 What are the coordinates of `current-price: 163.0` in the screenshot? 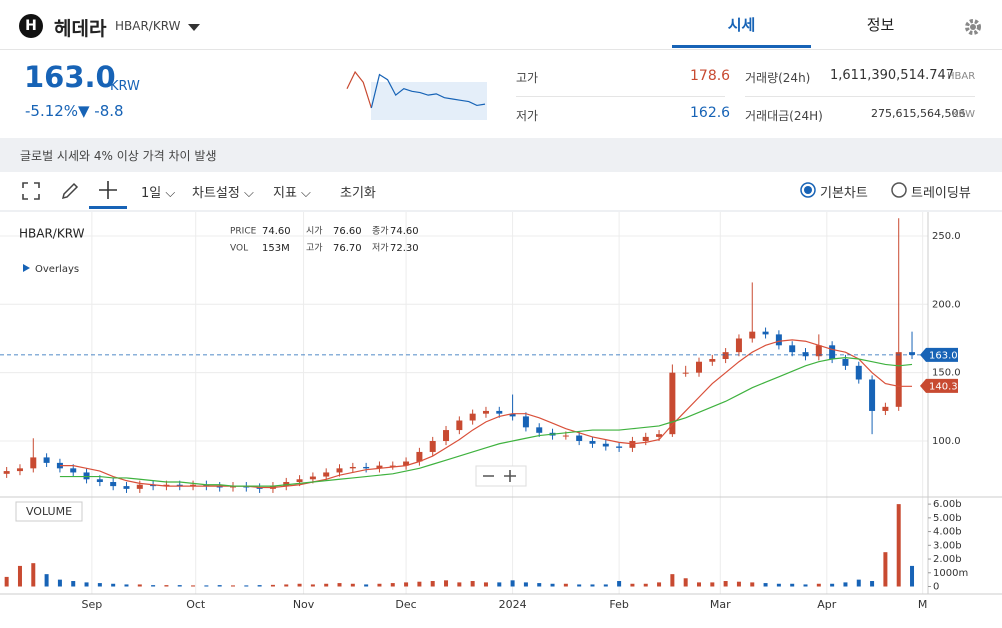 It's located at (70, 77).